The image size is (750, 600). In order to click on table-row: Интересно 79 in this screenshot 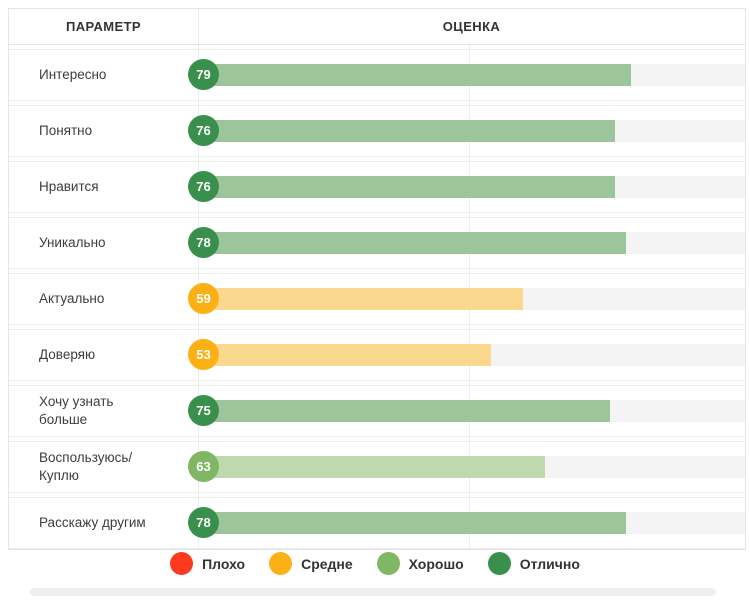, I will do `click(377, 75)`.